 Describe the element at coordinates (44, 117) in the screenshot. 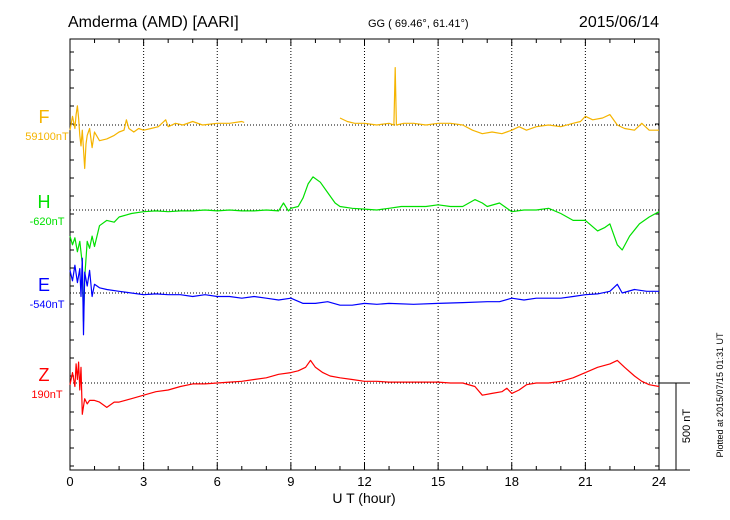

I see `component-letter-f: F` at that location.